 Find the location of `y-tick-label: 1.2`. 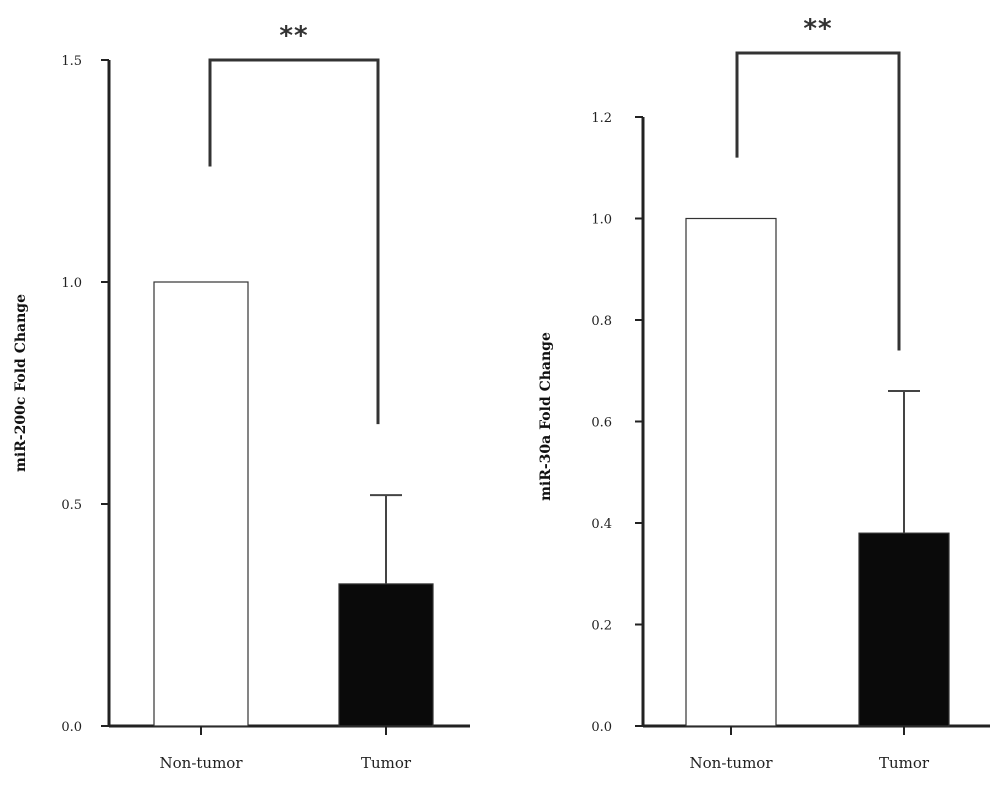

y-tick-label: 1.2 is located at coordinates (601, 118).